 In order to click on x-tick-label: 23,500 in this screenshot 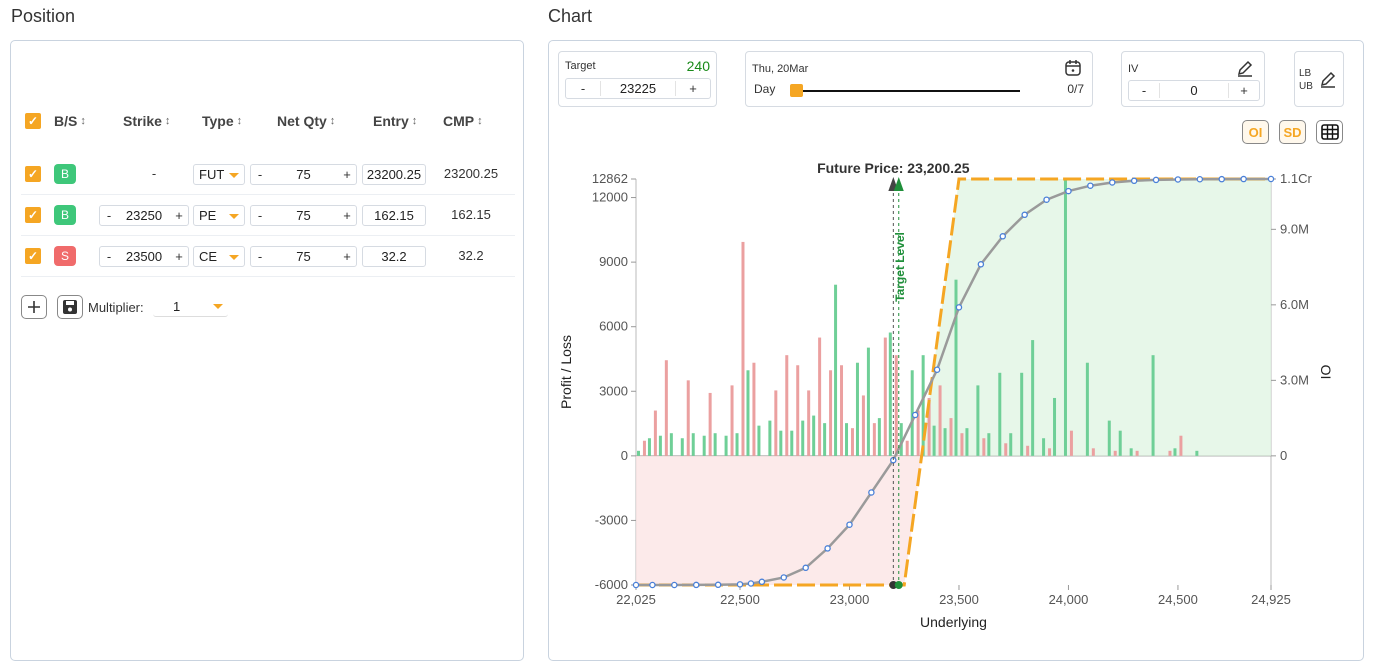, I will do `click(959, 599)`.